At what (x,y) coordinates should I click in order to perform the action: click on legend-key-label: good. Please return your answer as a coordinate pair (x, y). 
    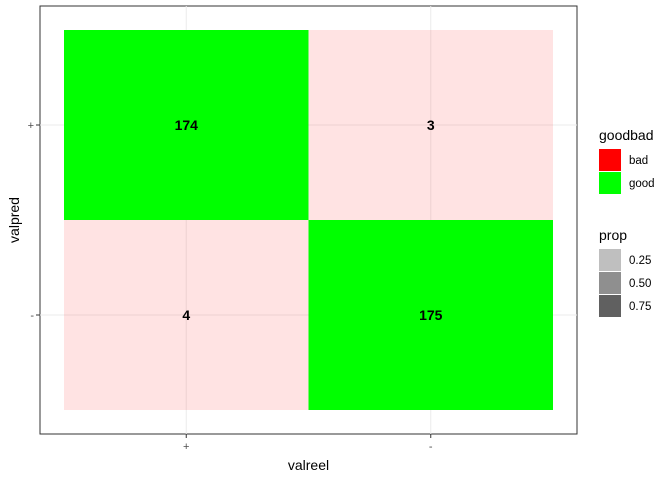
    Looking at the image, I should click on (642, 184).